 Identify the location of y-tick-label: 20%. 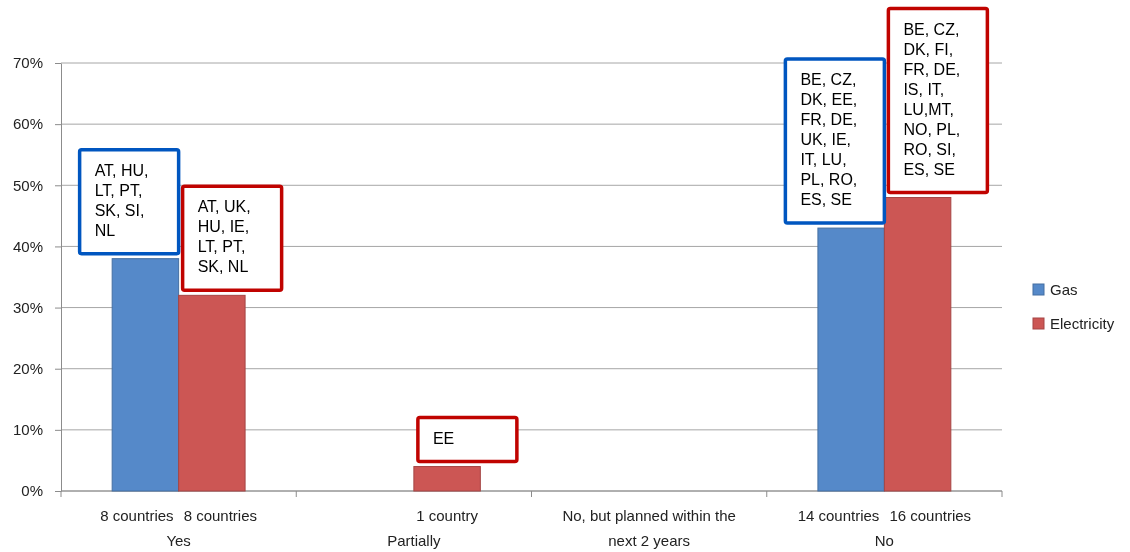
(27, 369).